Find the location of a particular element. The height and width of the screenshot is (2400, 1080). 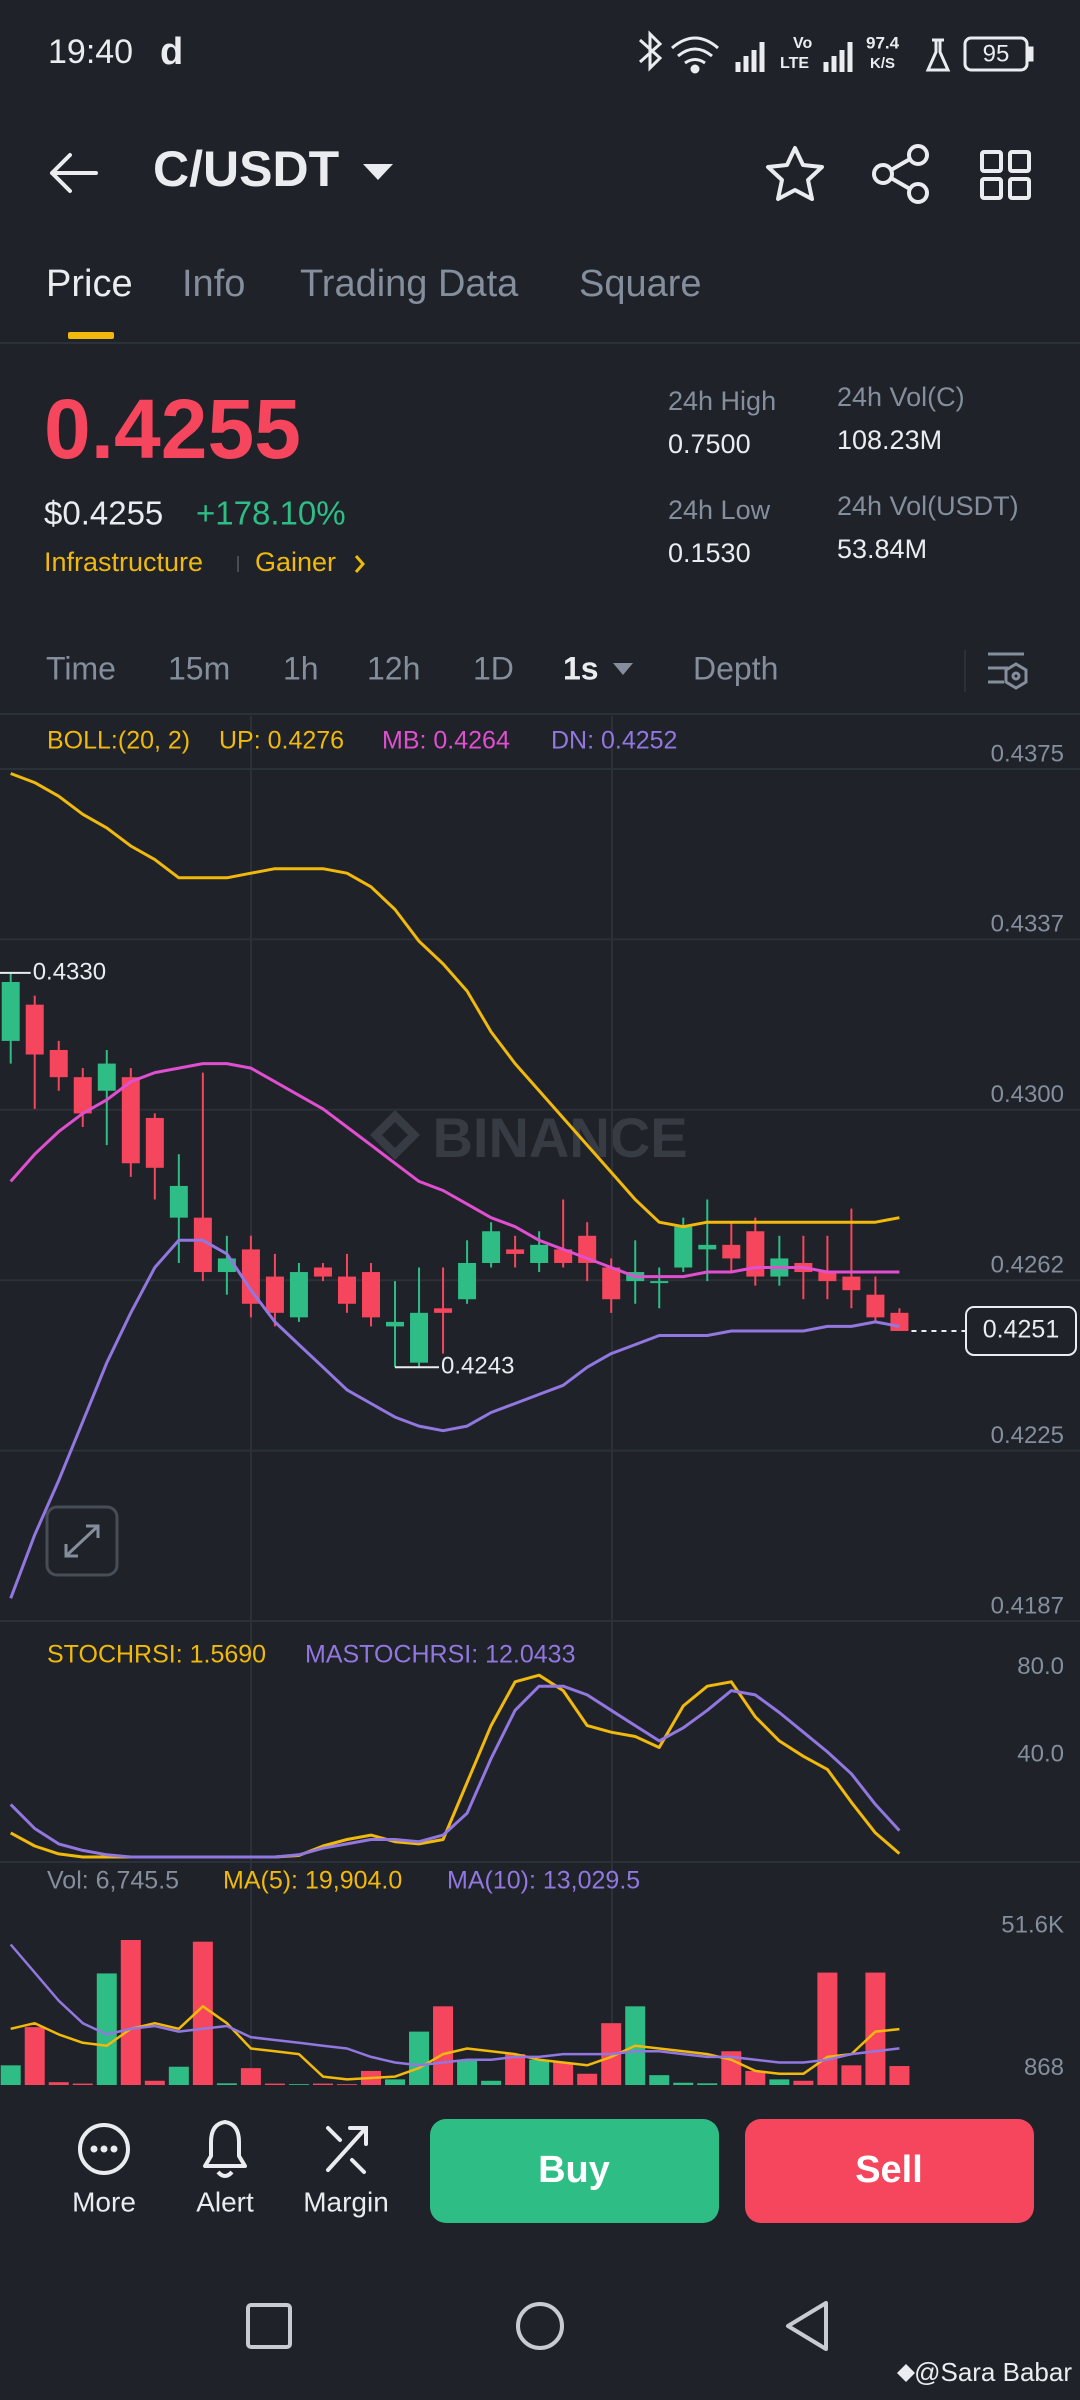

buy-label: Buy is located at coordinates (574, 2170).